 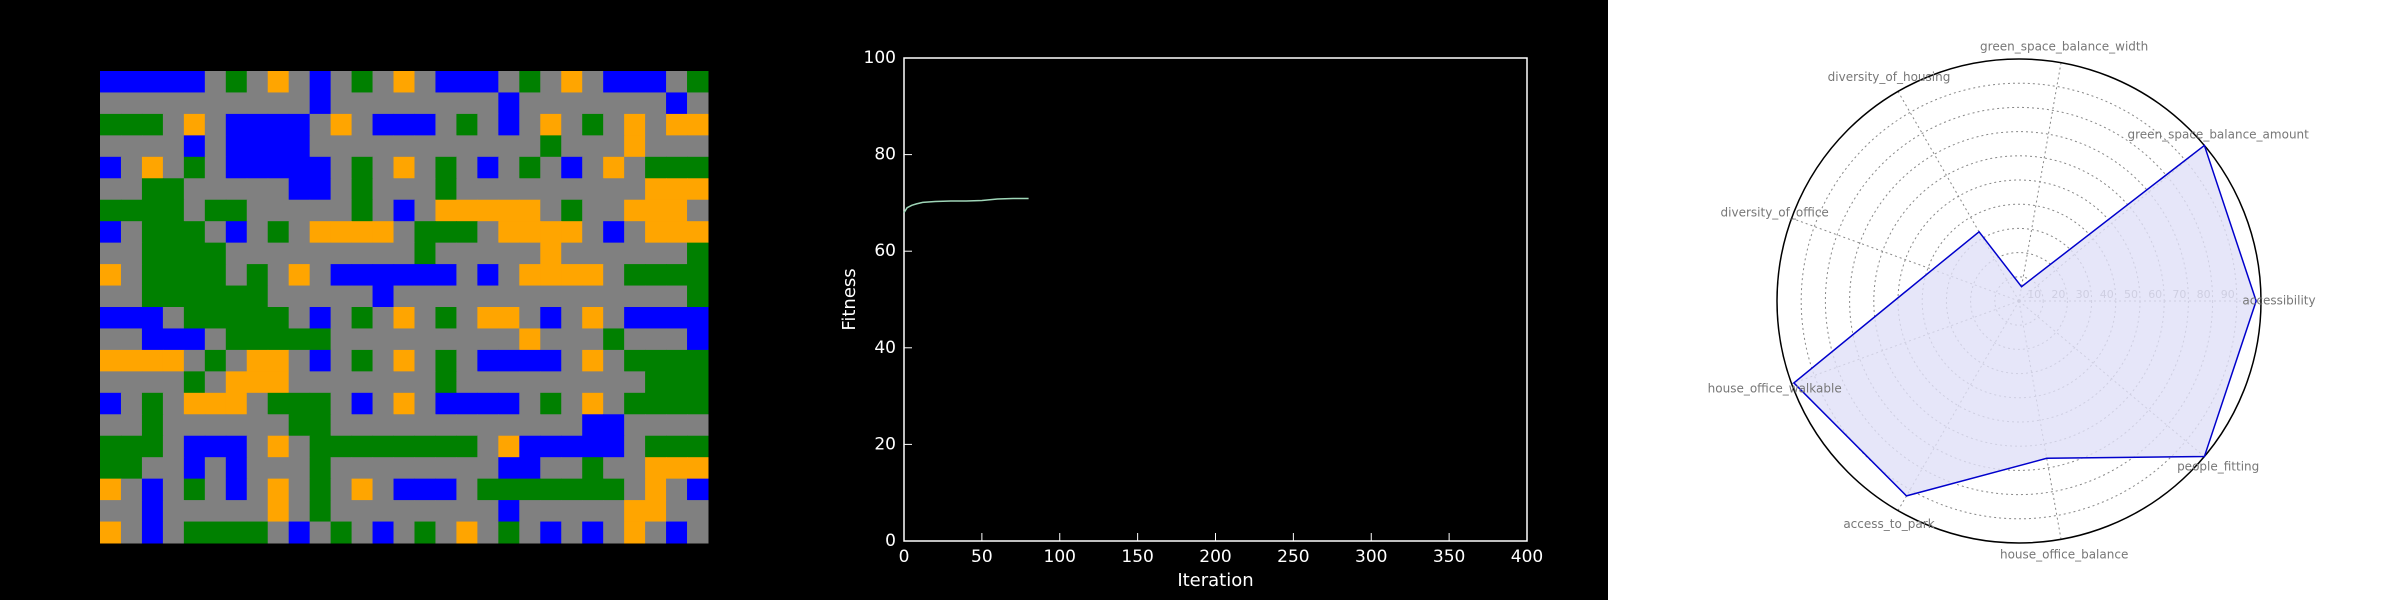 What do you see at coordinates (904, 557) in the screenshot?
I see `x-tick-label: 0` at bounding box center [904, 557].